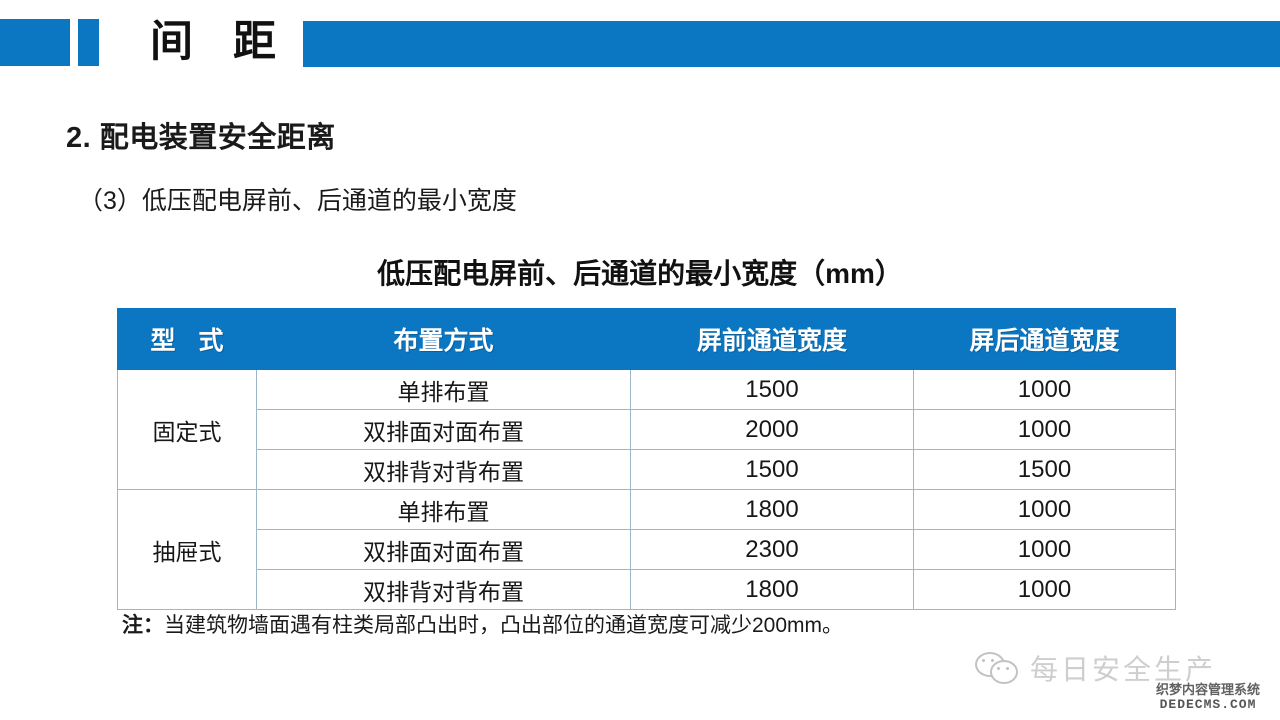 The width and height of the screenshot is (1280, 720). What do you see at coordinates (143, 625) in the screenshot?
I see `table-note-label: 注：` at bounding box center [143, 625].